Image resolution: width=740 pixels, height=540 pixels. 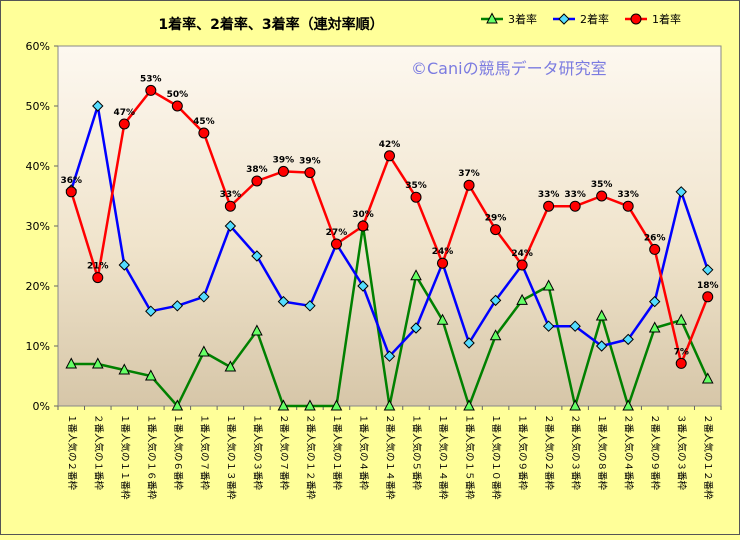 What do you see at coordinates (363, 452) in the screenshot?
I see `x-category-label: １番人気の４番枠` at bounding box center [363, 452].